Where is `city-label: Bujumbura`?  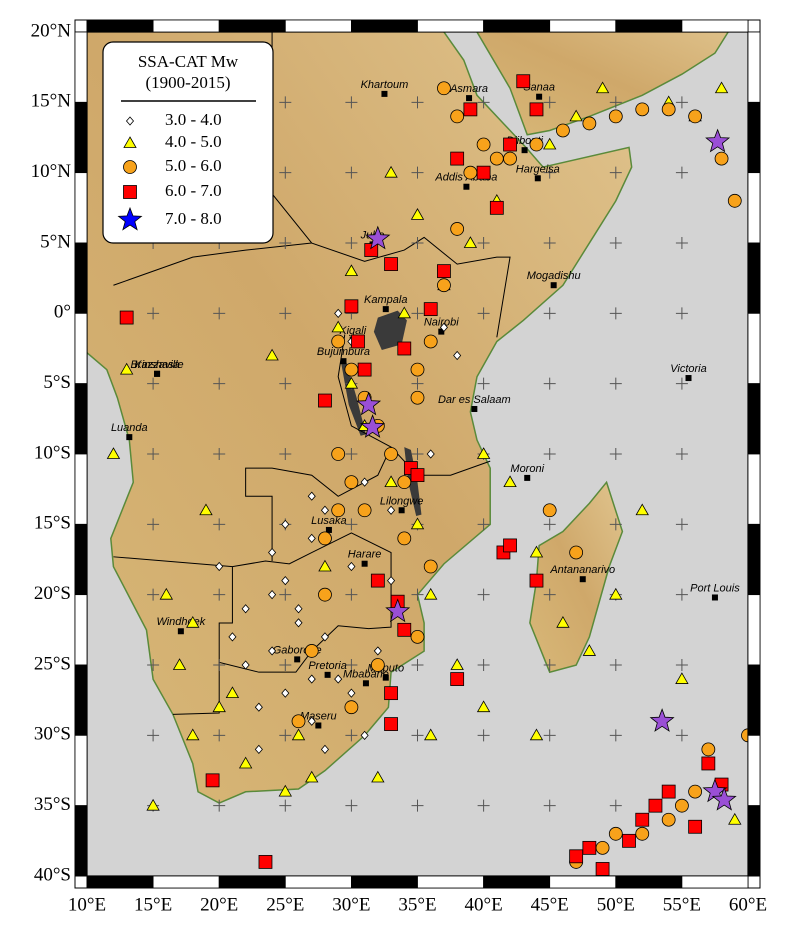
city-label: Bujumbura is located at coordinates (343, 352).